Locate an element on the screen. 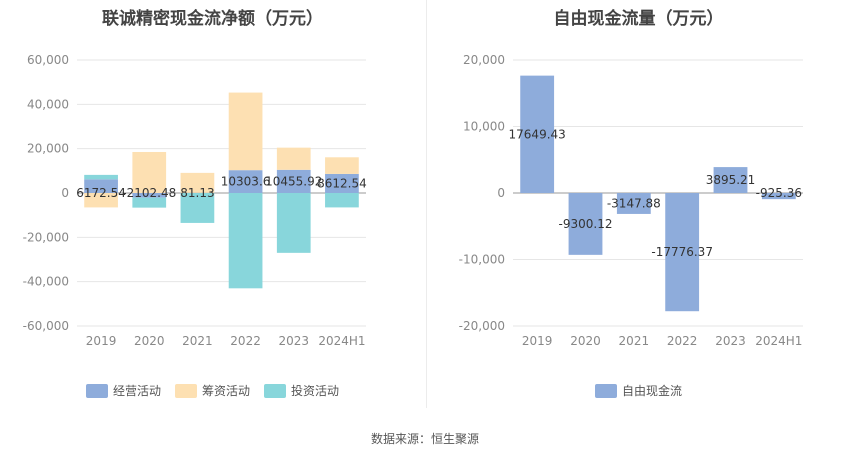 This screenshot has width=850, height=459. data-label: -3147.88 is located at coordinates (634, 203).